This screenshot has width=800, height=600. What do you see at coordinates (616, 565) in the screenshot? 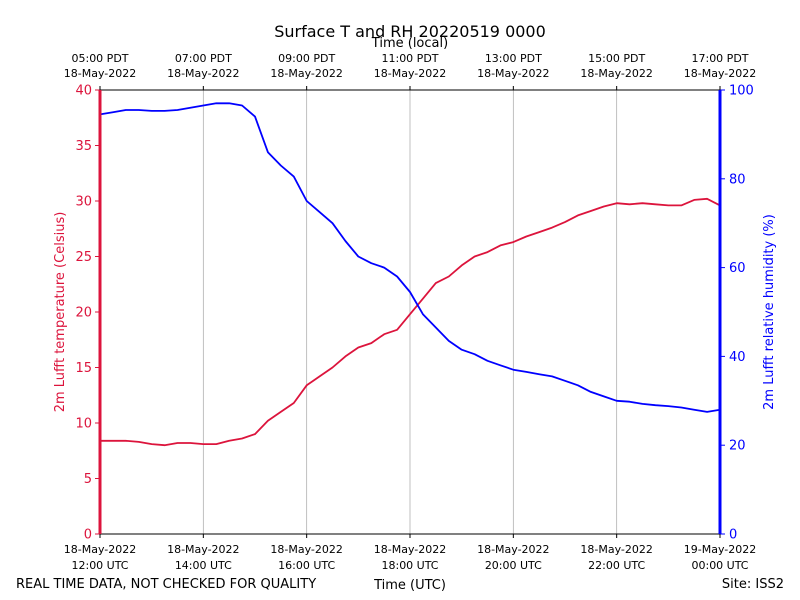
I see `x-tick-time-bottom: 22:00 UTC` at bounding box center [616, 565].